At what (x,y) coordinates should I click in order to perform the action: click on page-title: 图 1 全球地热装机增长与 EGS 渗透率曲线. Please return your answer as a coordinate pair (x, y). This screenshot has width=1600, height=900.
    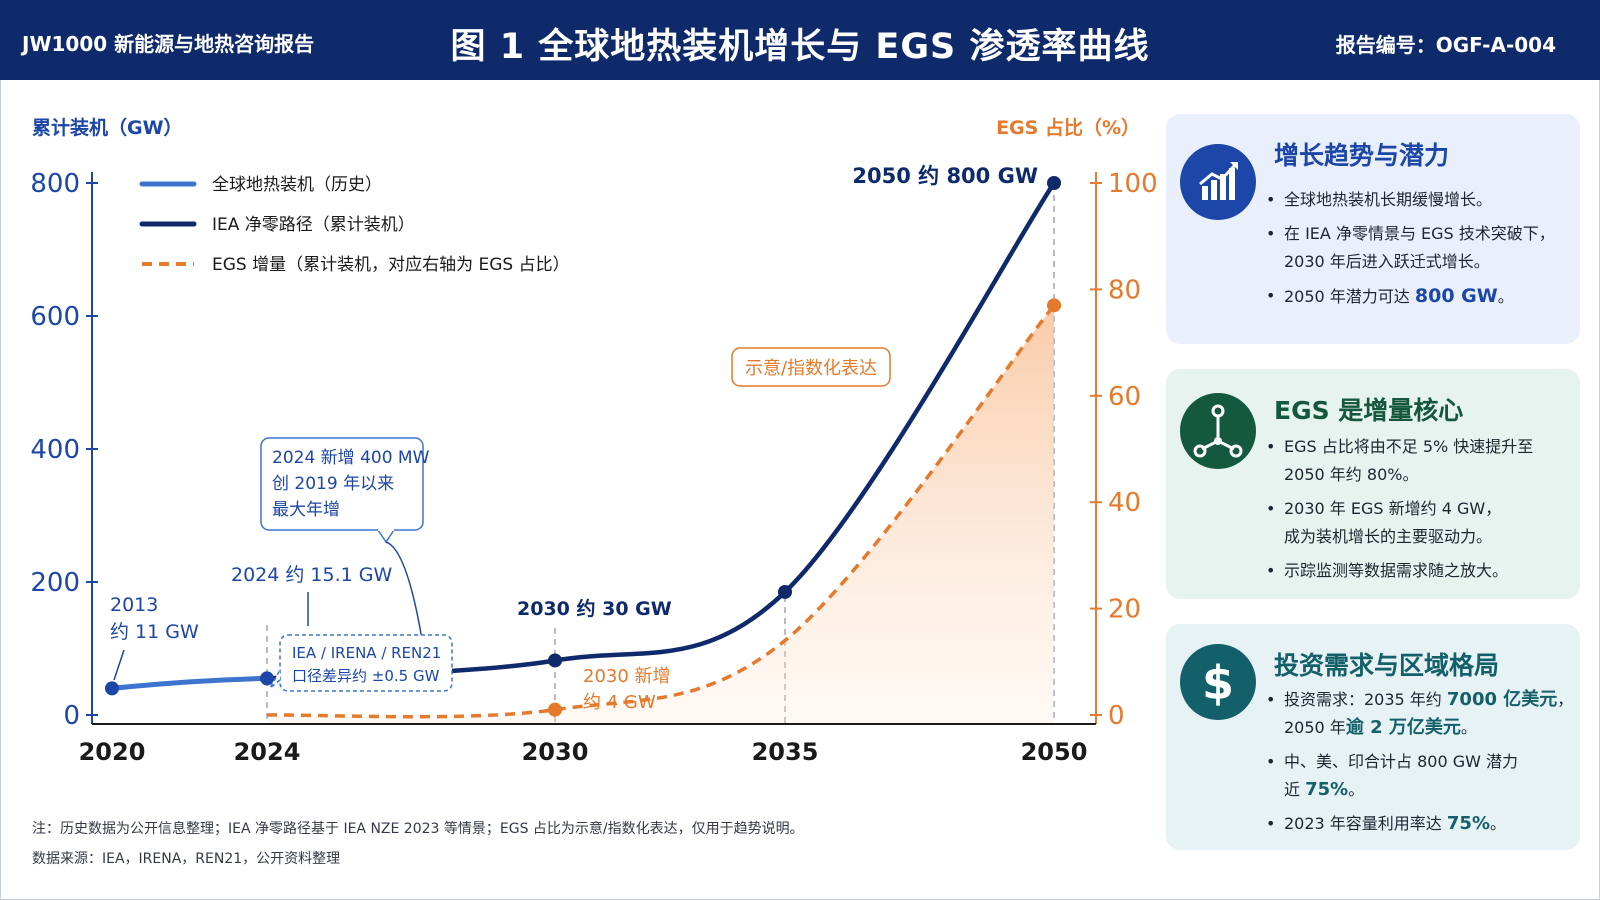
    Looking at the image, I should click on (800, 47).